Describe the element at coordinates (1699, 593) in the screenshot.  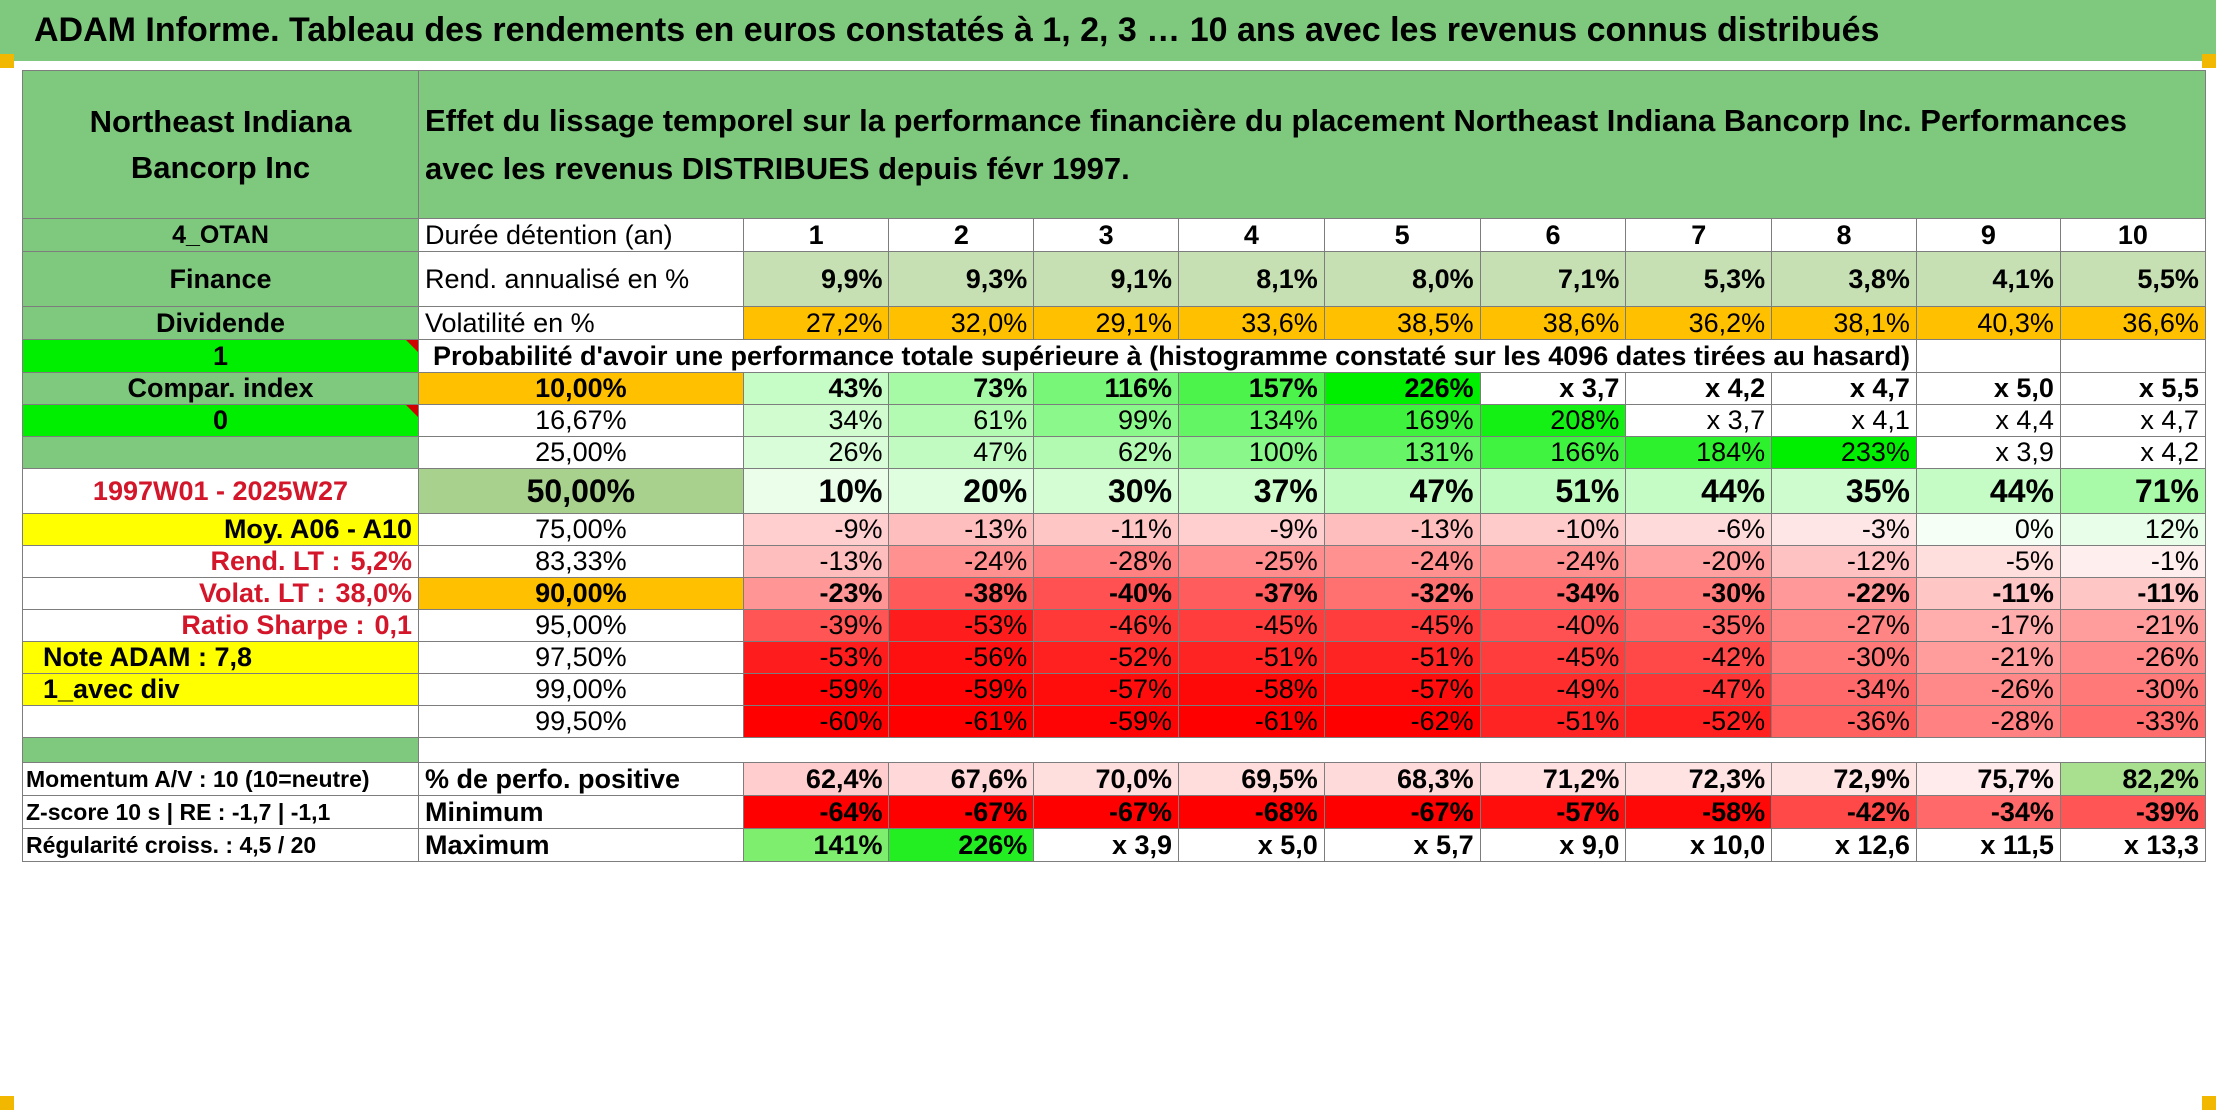
I see `percentile-value: -30%` at that location.